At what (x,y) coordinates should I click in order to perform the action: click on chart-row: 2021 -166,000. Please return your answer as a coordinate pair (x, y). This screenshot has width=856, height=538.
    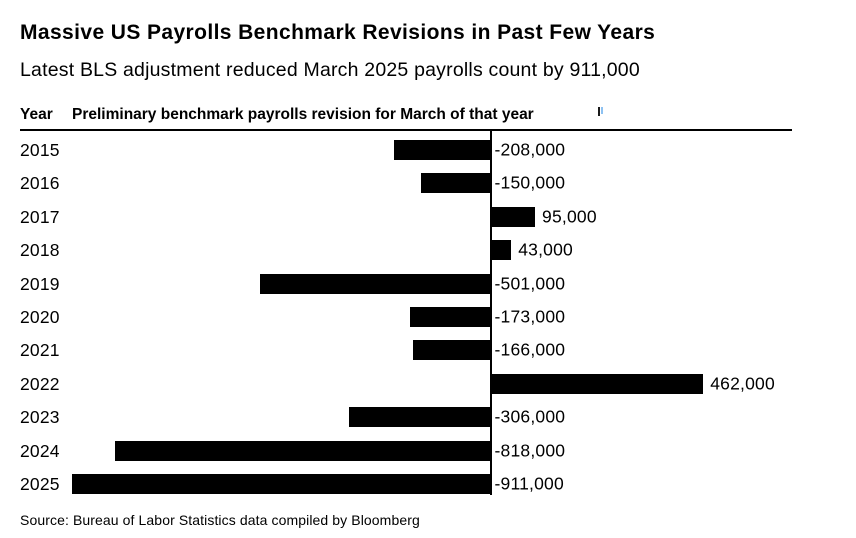
    Looking at the image, I should click on (406, 347).